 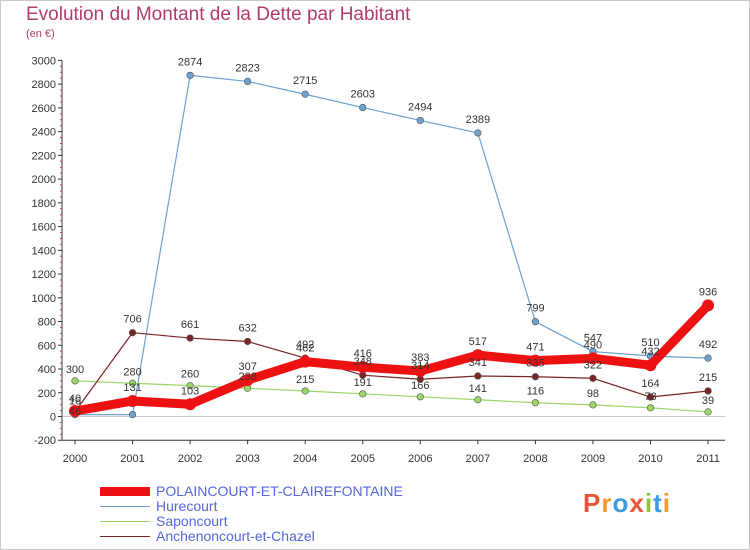 What do you see at coordinates (650, 352) in the screenshot?
I see `data-label: 432` at bounding box center [650, 352].